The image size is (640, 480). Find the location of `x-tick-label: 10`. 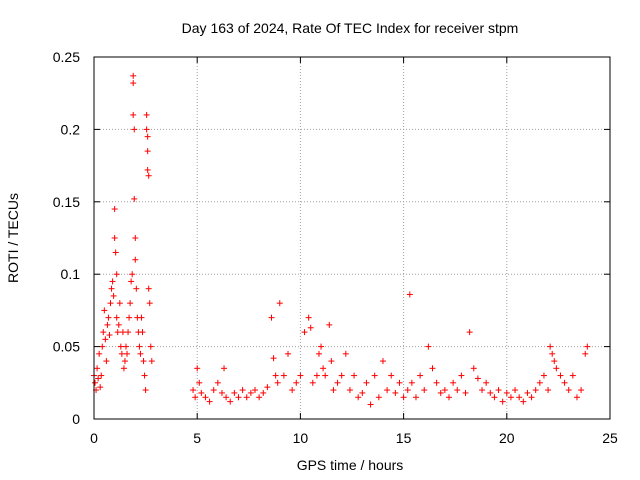

x-tick-label: 10 is located at coordinates (301, 438).